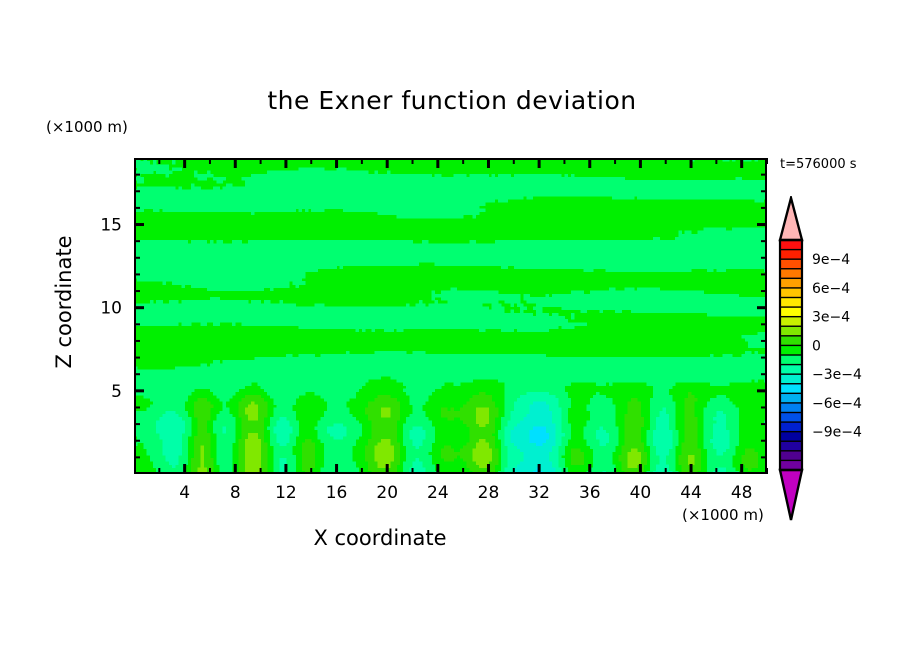  I want to click on y-tick-label: 10, so click(111, 309).